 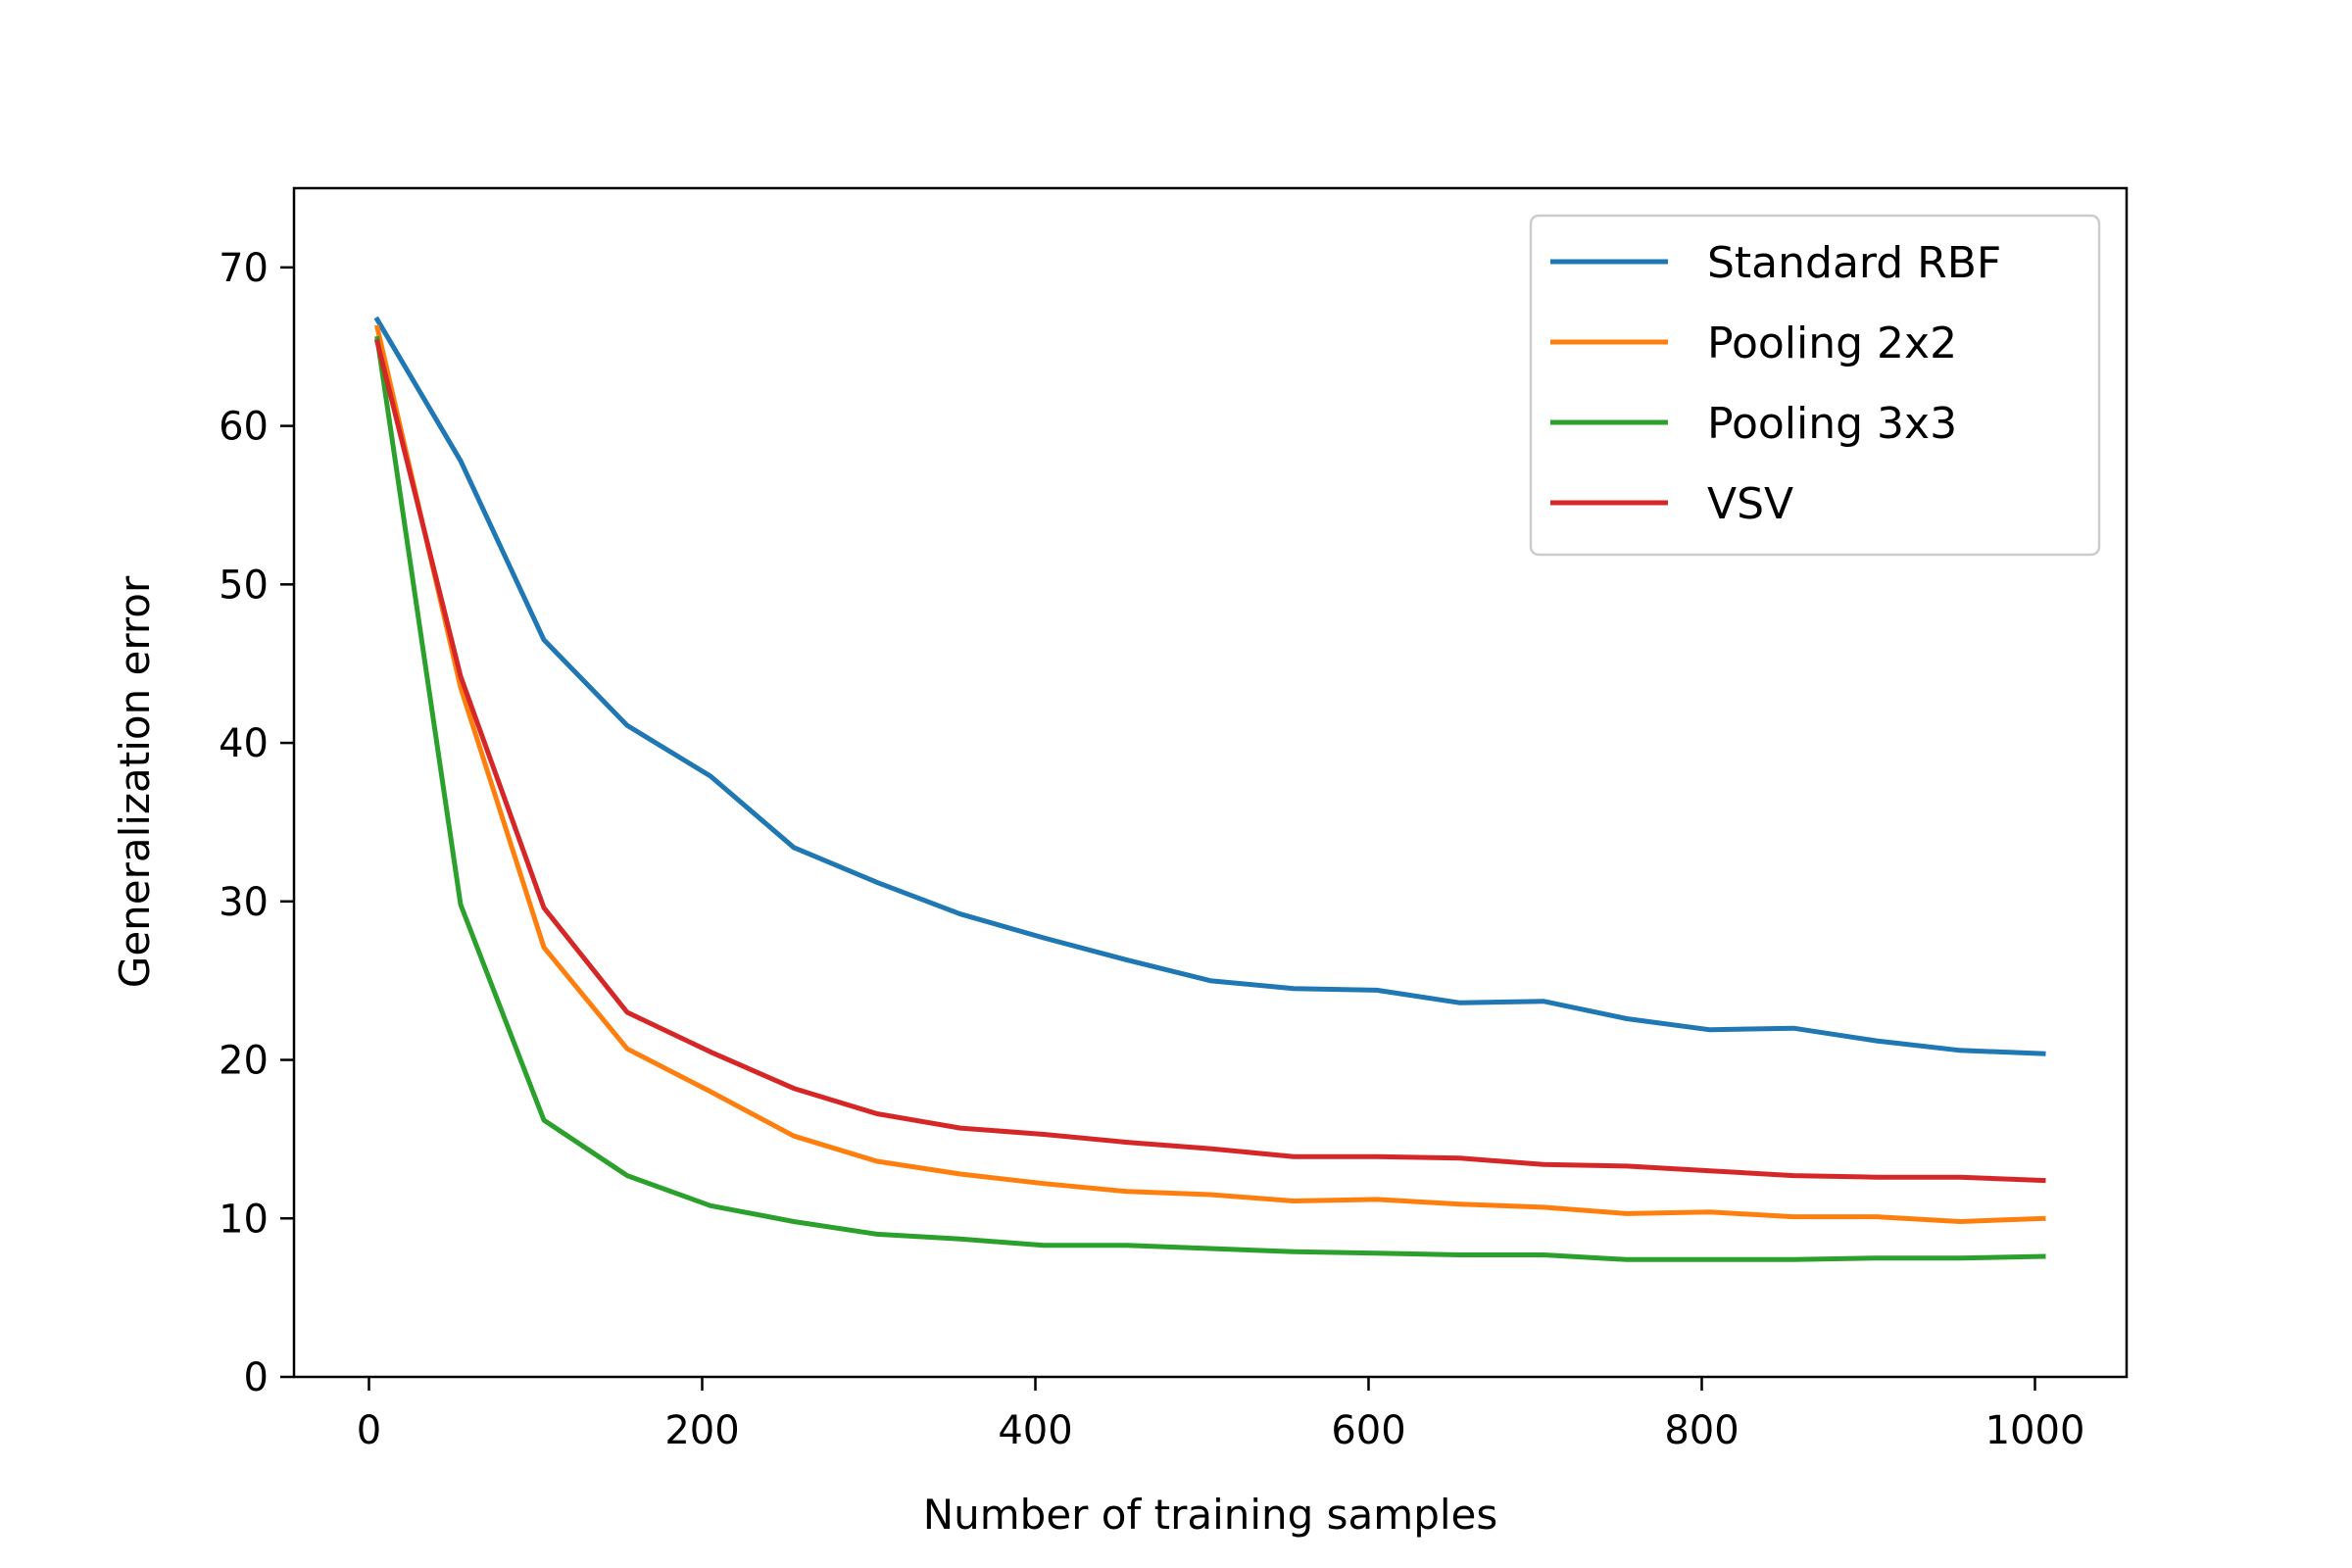 What do you see at coordinates (2035, 1430) in the screenshot?
I see `x-tick-label: 1000` at bounding box center [2035, 1430].